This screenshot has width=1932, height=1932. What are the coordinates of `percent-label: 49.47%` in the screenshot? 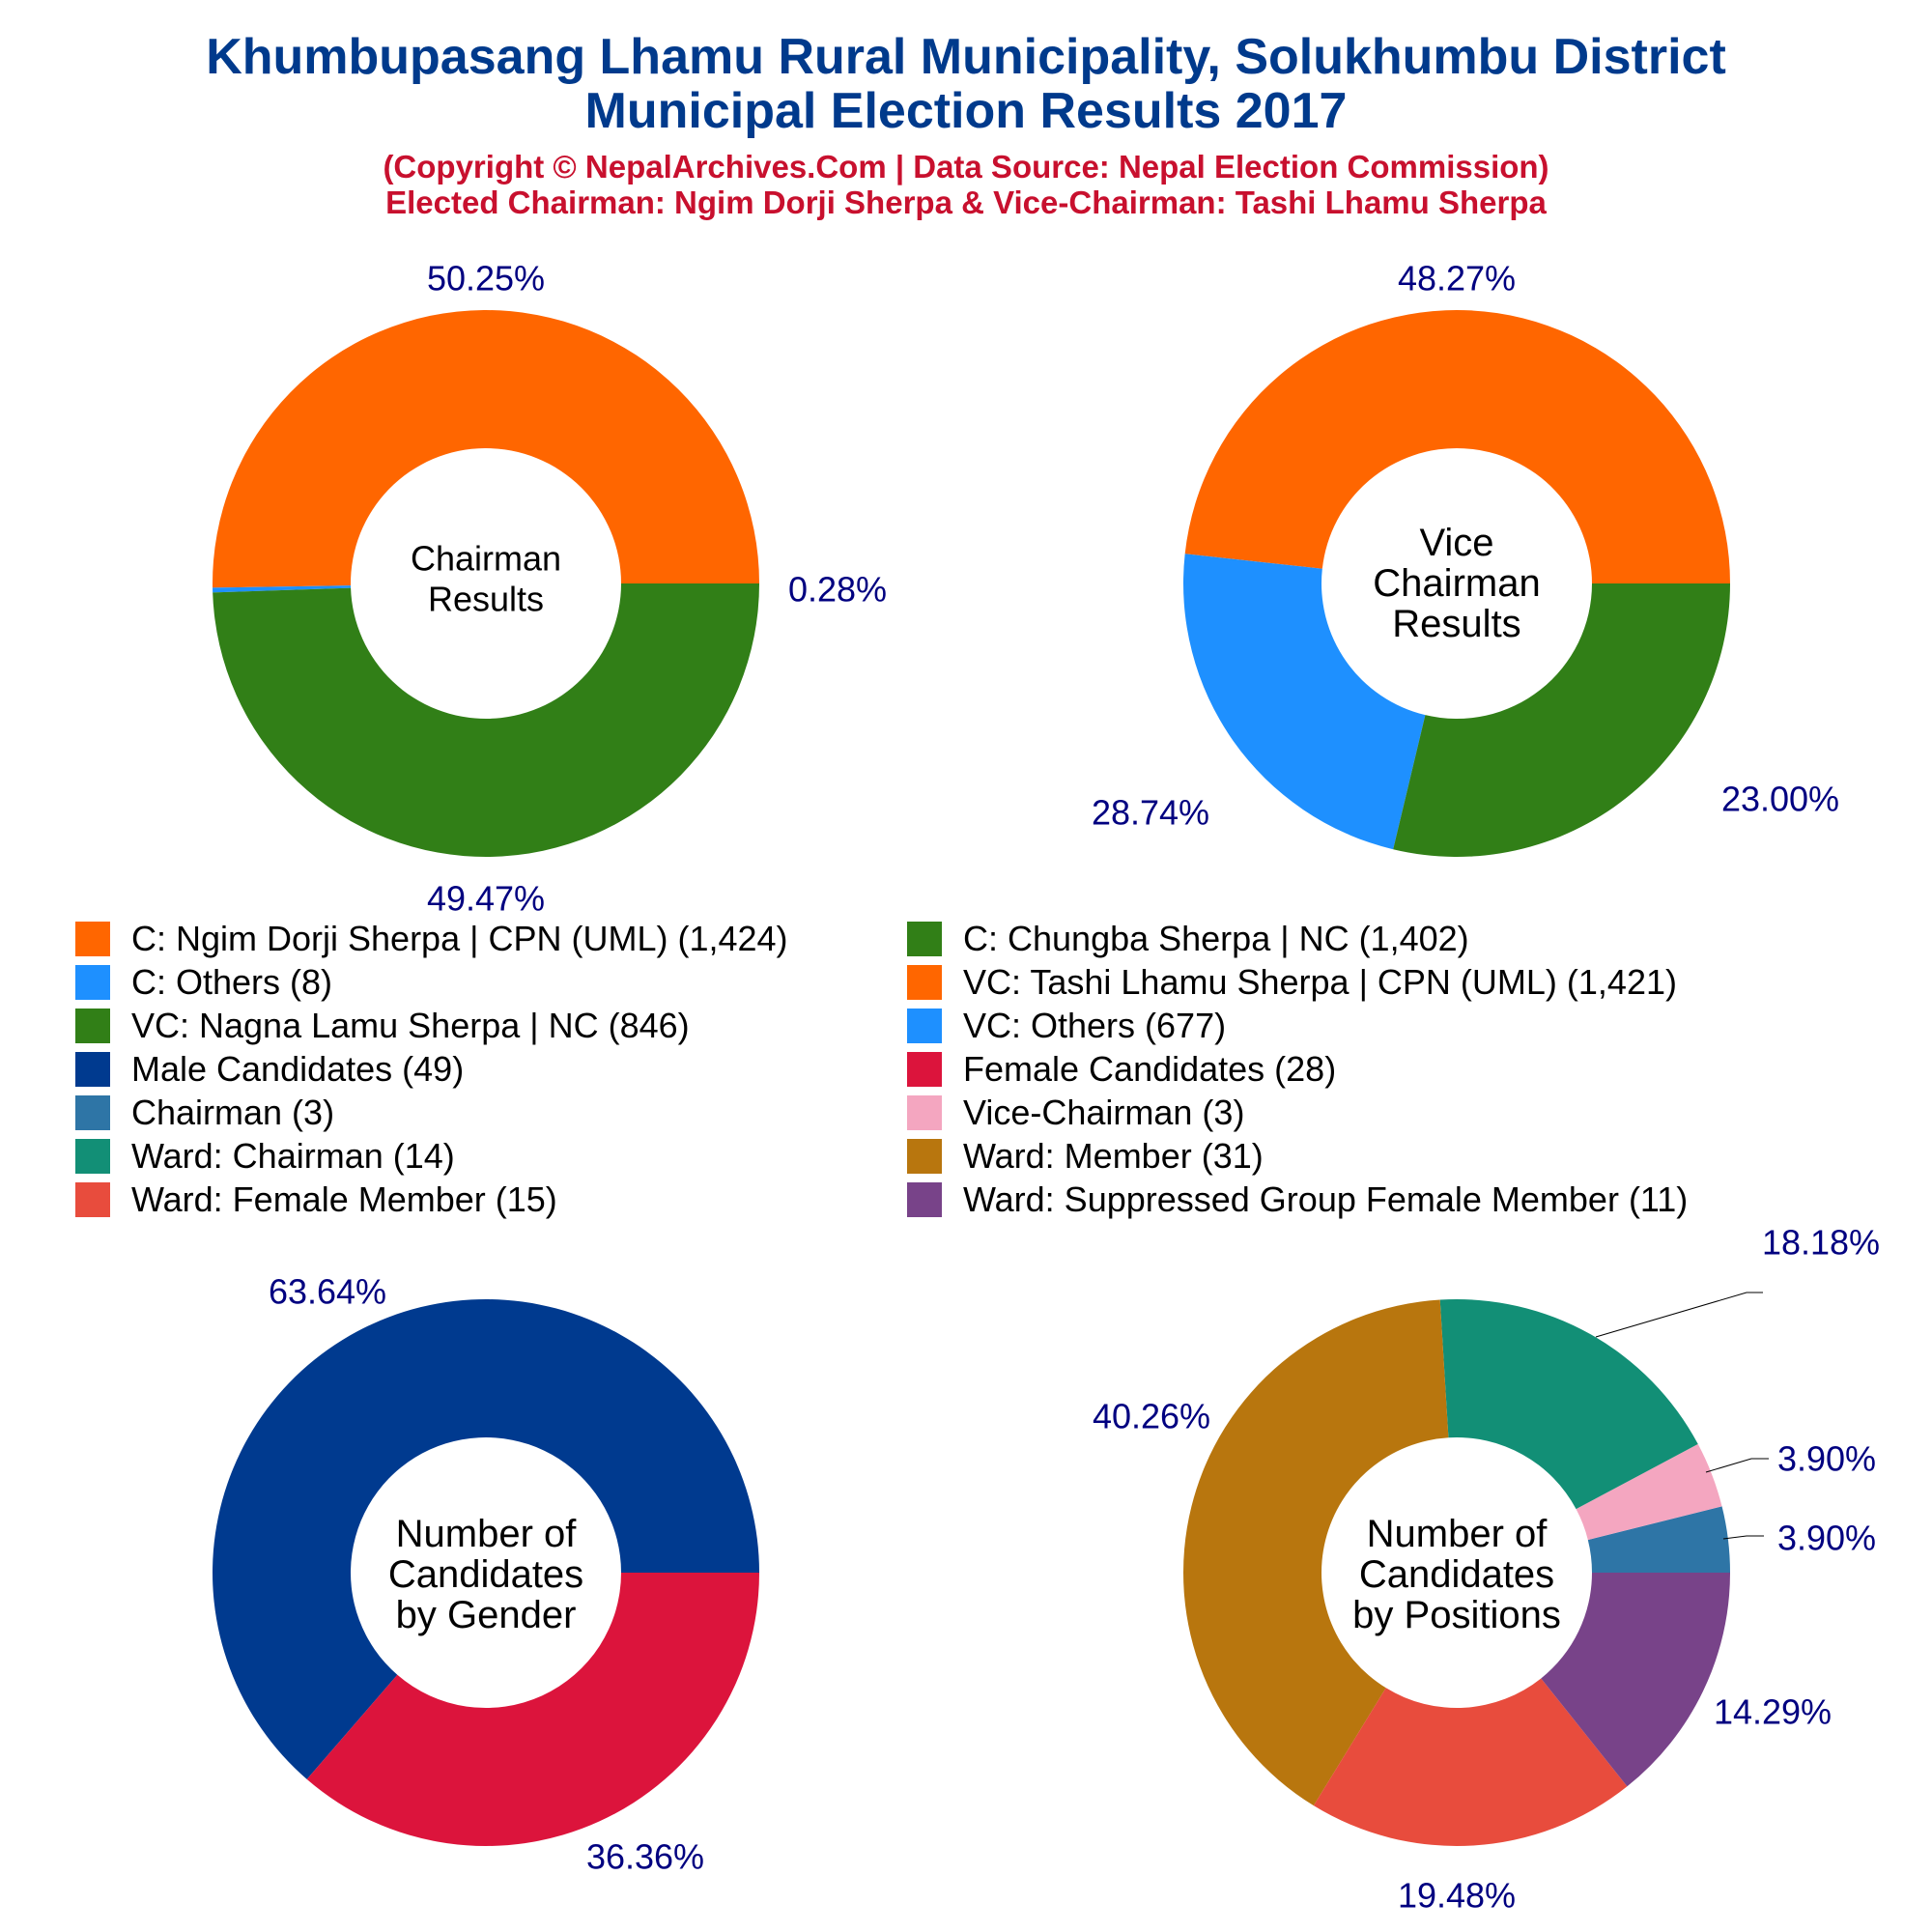 It's located at (486, 899).